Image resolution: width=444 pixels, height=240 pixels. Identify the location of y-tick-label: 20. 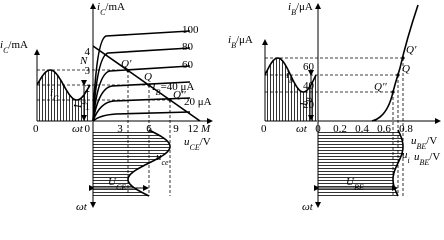
(309, 105).